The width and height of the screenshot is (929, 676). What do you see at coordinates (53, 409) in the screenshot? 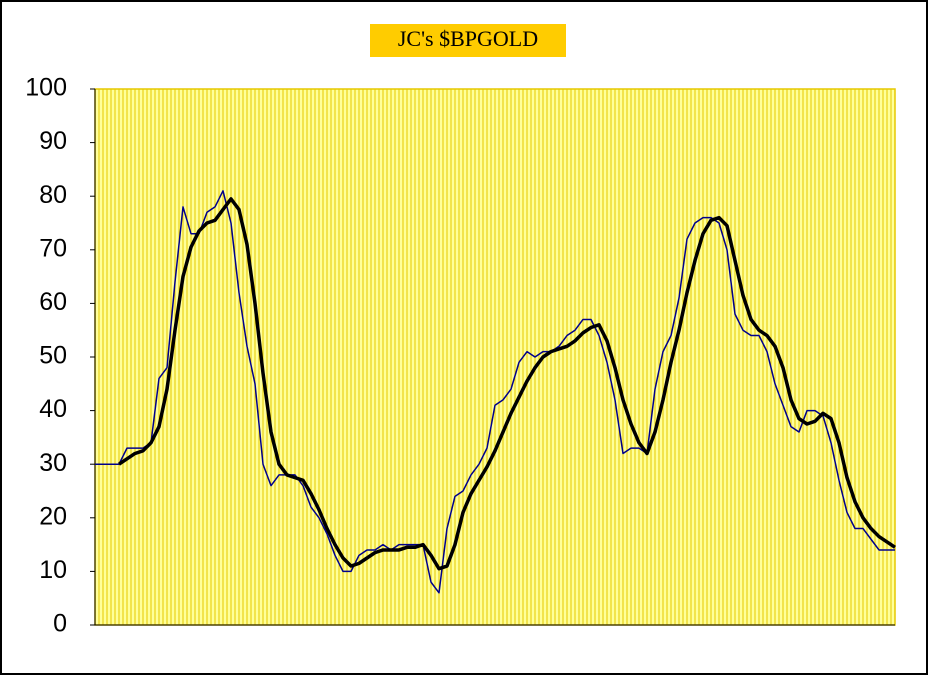
I see `y-tick-label: 40` at bounding box center [53, 409].